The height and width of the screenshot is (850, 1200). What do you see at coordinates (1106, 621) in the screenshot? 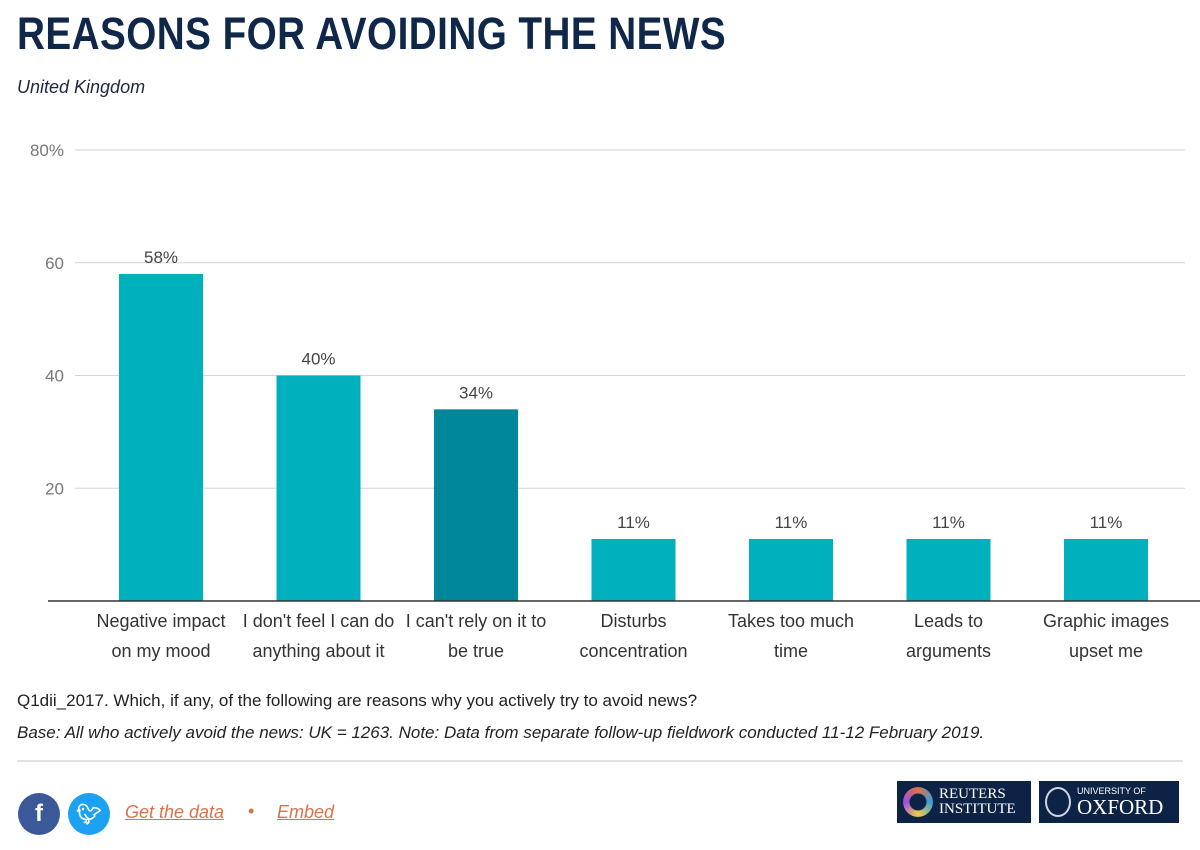
I see `x-tick-label: Graphic images` at bounding box center [1106, 621].